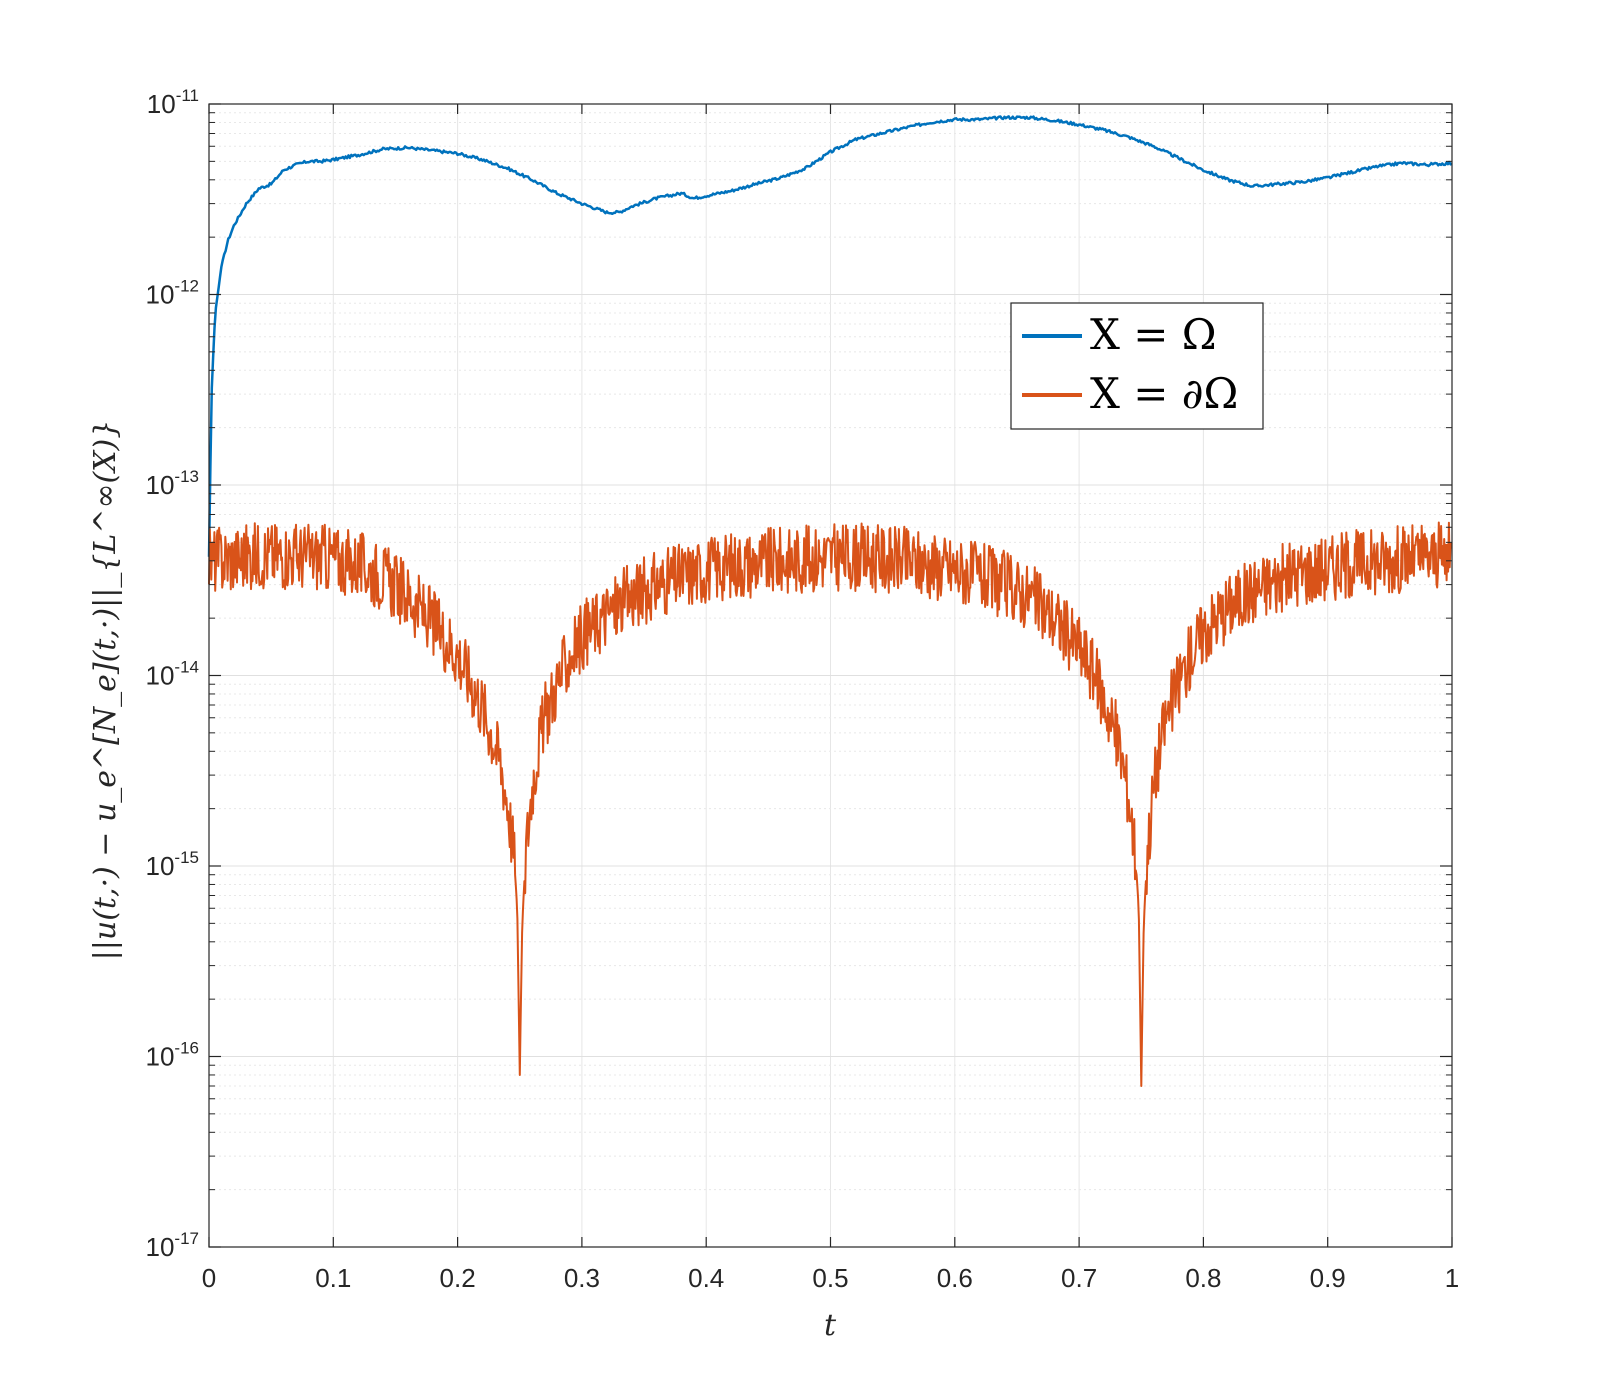  I want to click on y-tick-labels: 10-11 10-12 10-13 10-14 10-15 10-16 10-17, so click(173, 674).